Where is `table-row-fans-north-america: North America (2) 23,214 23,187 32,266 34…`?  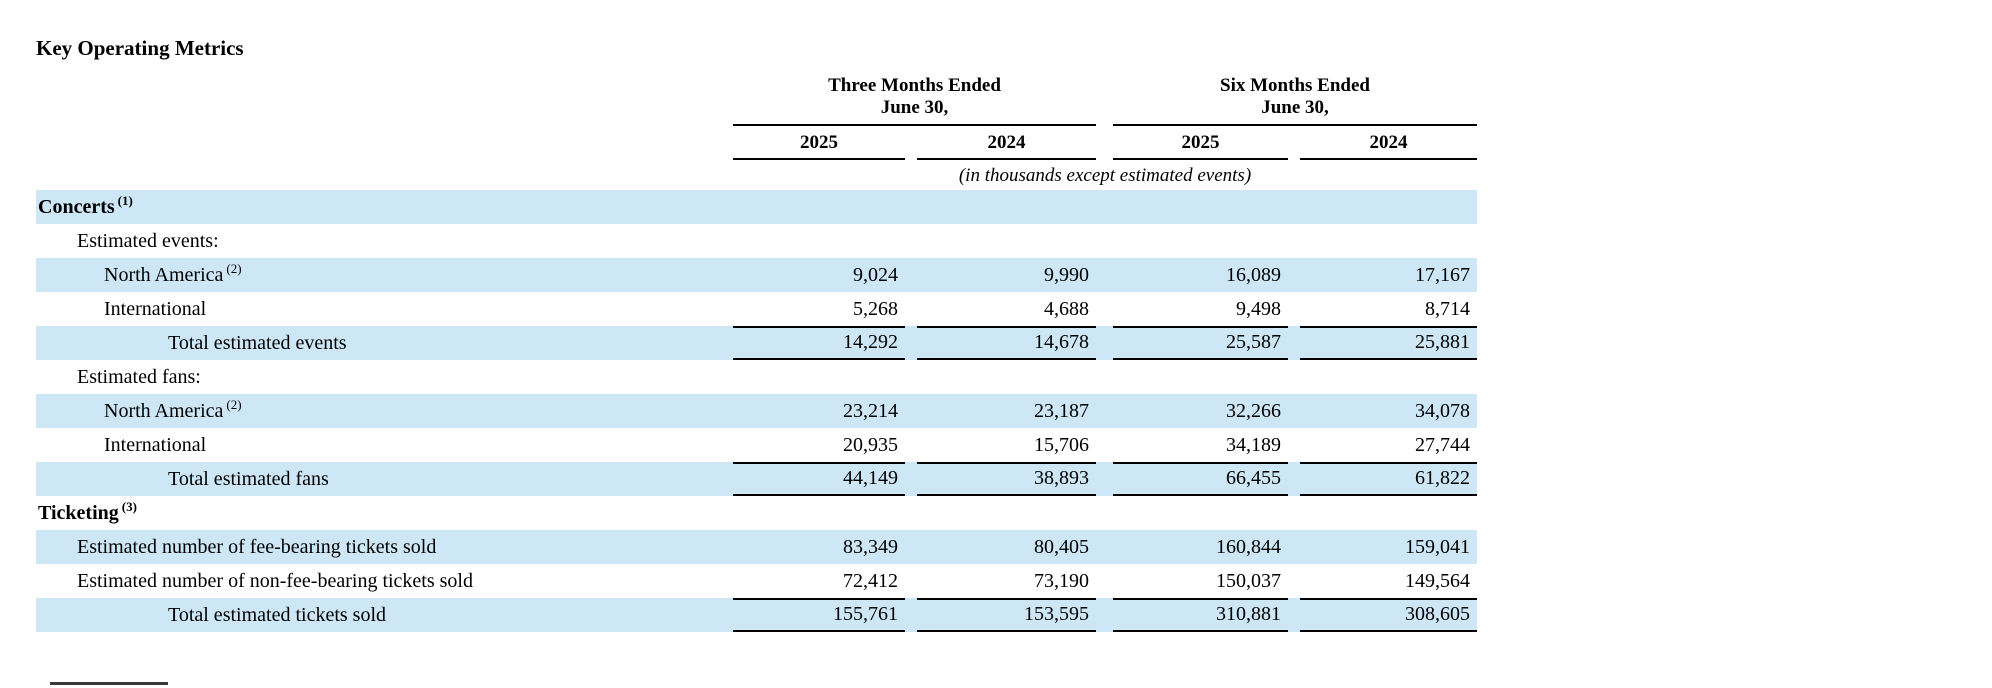
table-row-fans-north-america: North America (2) 23,214 23,187 32,266 34… is located at coordinates (756, 411).